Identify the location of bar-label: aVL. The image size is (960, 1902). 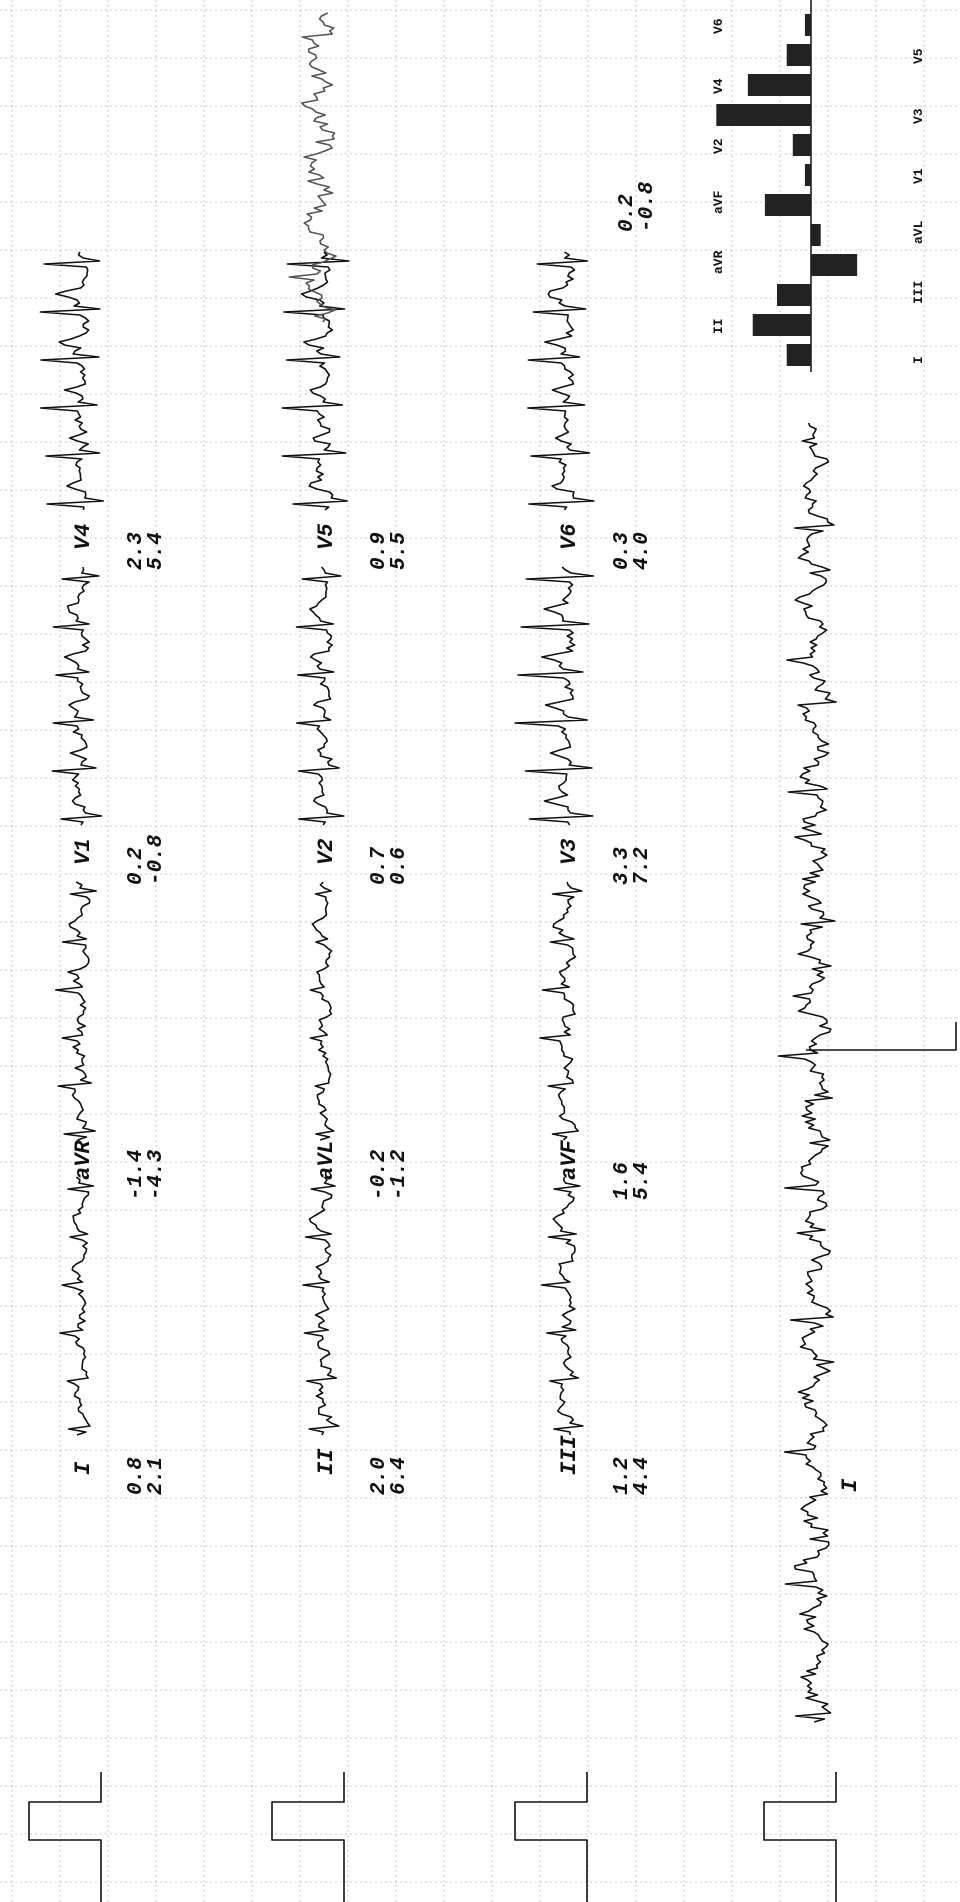
(918, 232).